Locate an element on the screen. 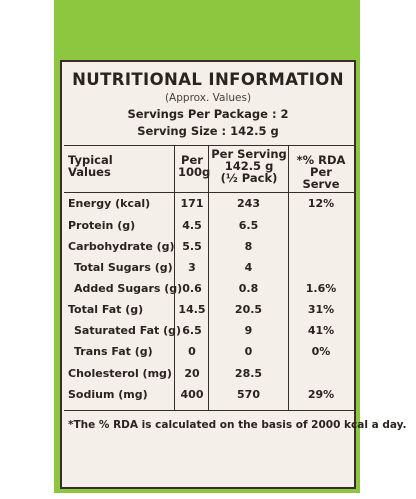 The height and width of the screenshot is (499, 416). header-line: Typical is located at coordinates (90, 160).